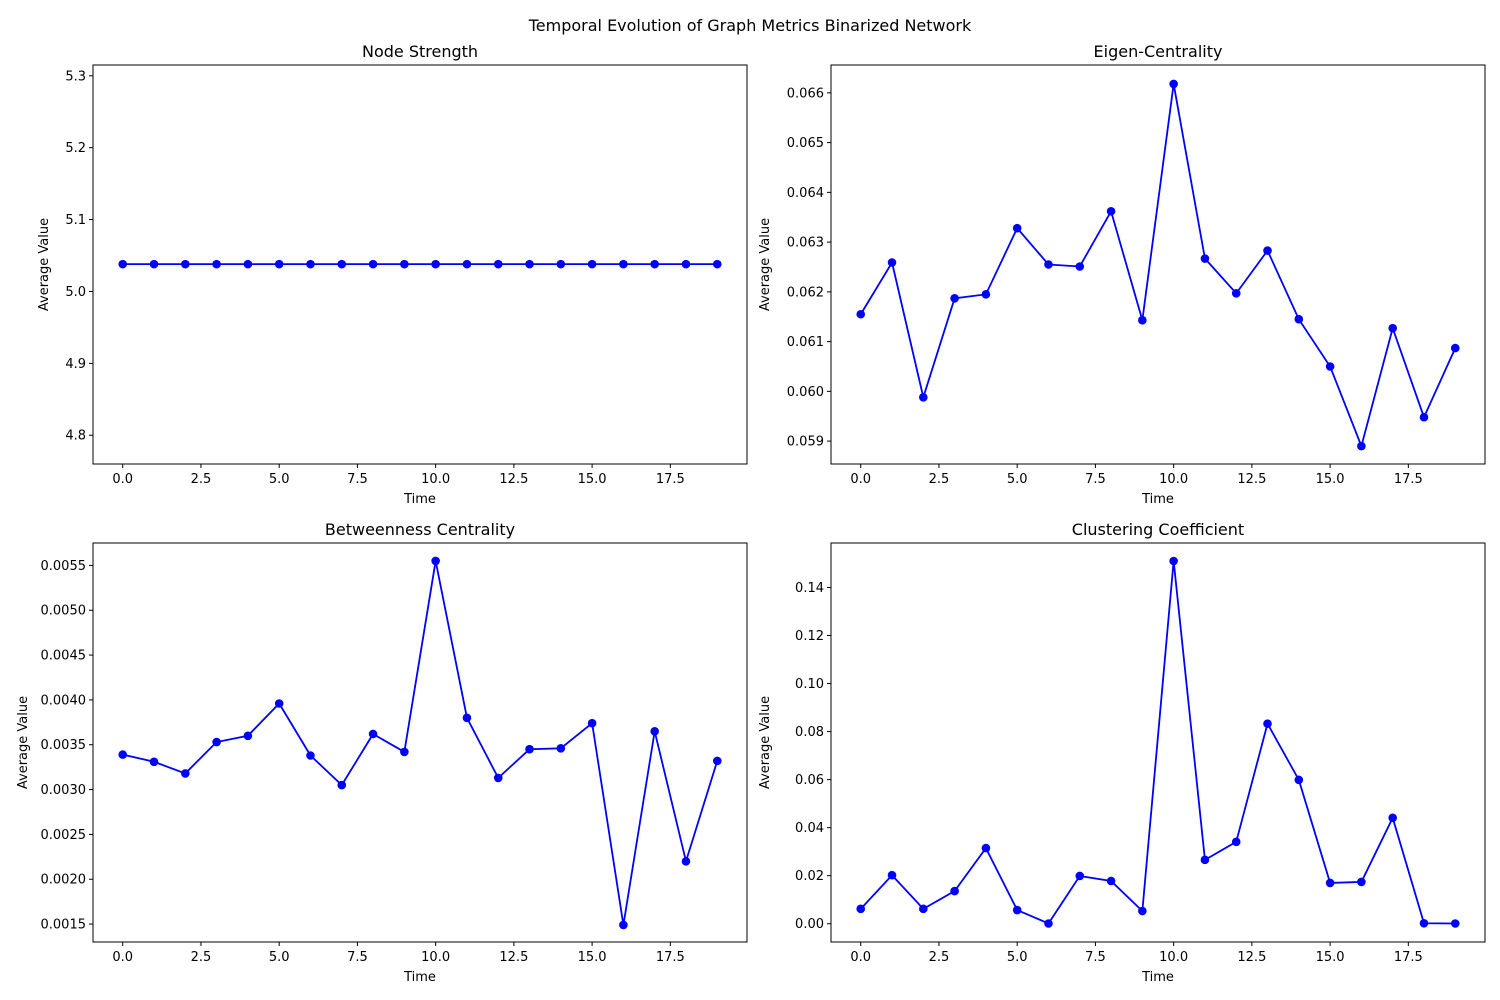 The width and height of the screenshot is (1500, 1000). Describe the element at coordinates (75, 148) in the screenshot. I see `node-strength-ytick-label: 5.2` at that location.